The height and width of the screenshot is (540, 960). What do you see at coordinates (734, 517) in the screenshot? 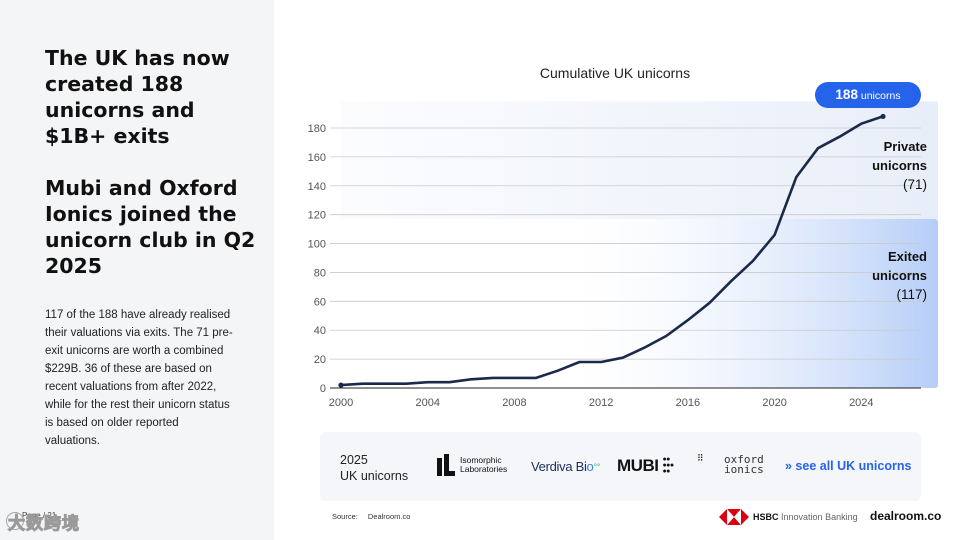
I see `hsbc-hexagon-icon` at bounding box center [734, 517].